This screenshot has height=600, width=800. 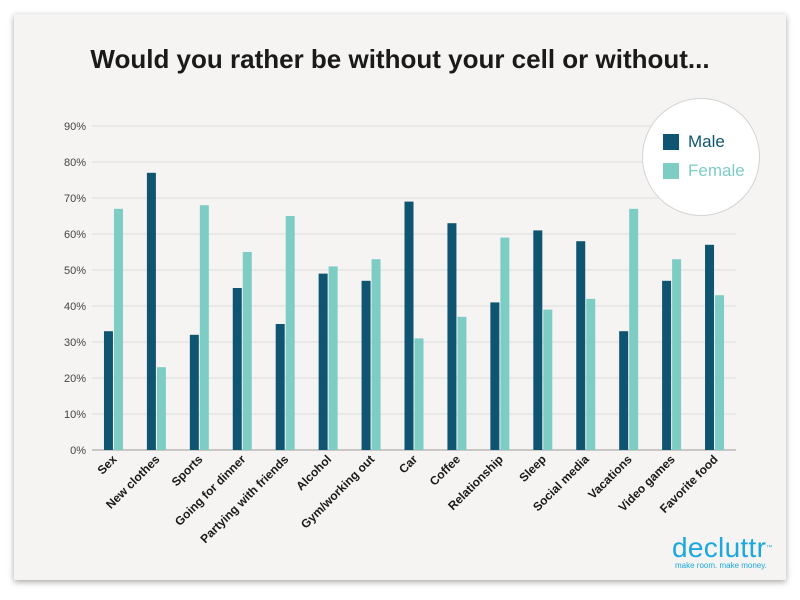 I want to click on legend-item-female: Female, so click(x=704, y=171).